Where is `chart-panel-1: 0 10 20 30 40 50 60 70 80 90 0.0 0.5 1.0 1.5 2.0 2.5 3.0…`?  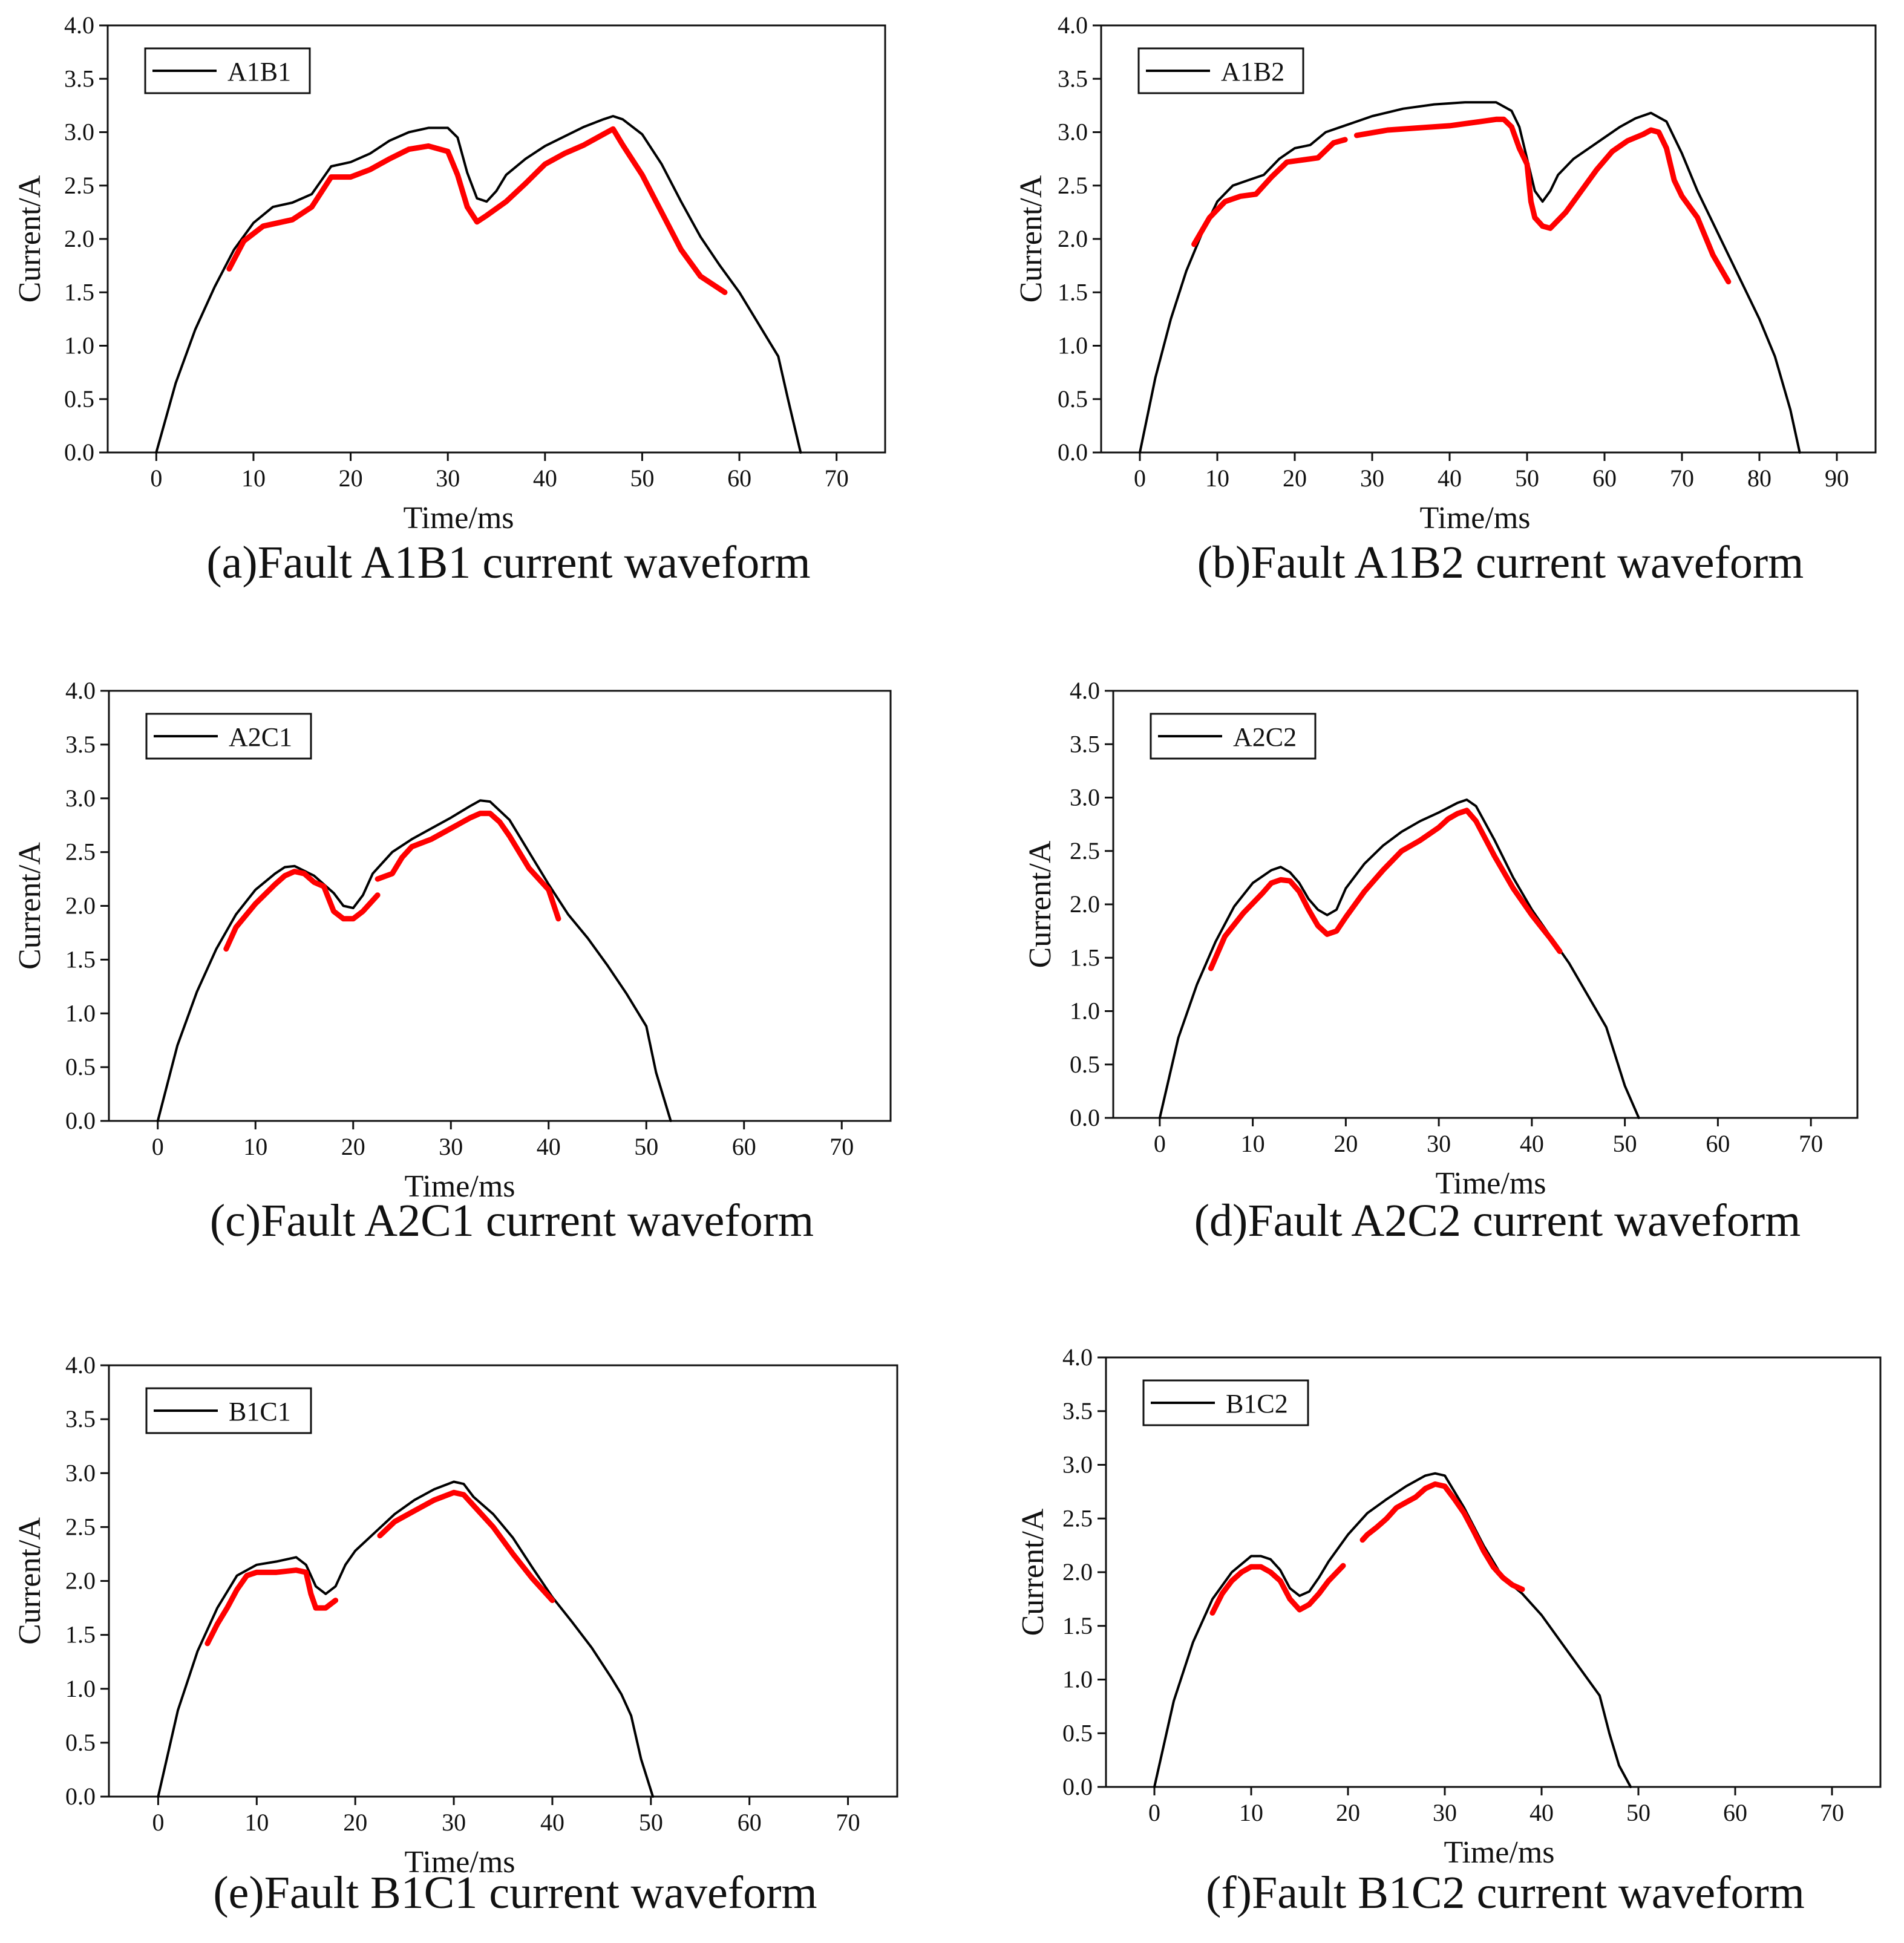
chart-panel-1: 0 10 20 30 40 50 60 70 80 90 0.0 0.5 1.0 1.5 2.0 2.5 3.0… is located at coordinates (1445, 299).